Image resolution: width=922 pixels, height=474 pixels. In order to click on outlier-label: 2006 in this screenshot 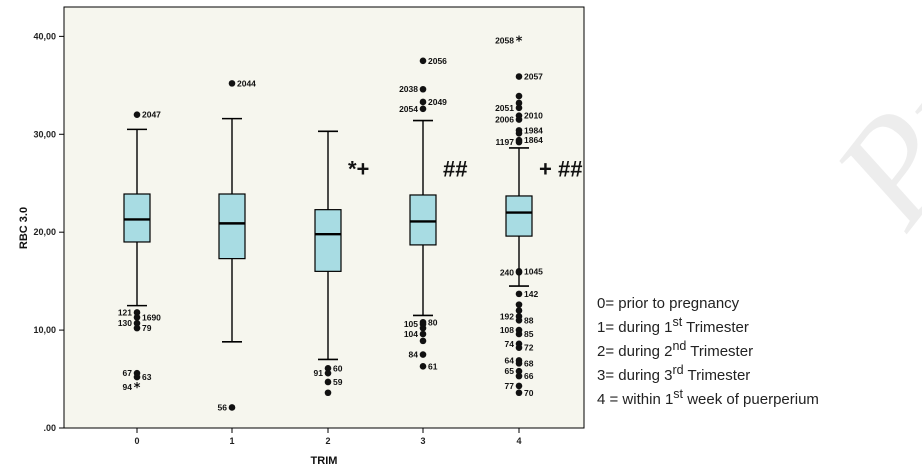, I will do `click(504, 120)`.